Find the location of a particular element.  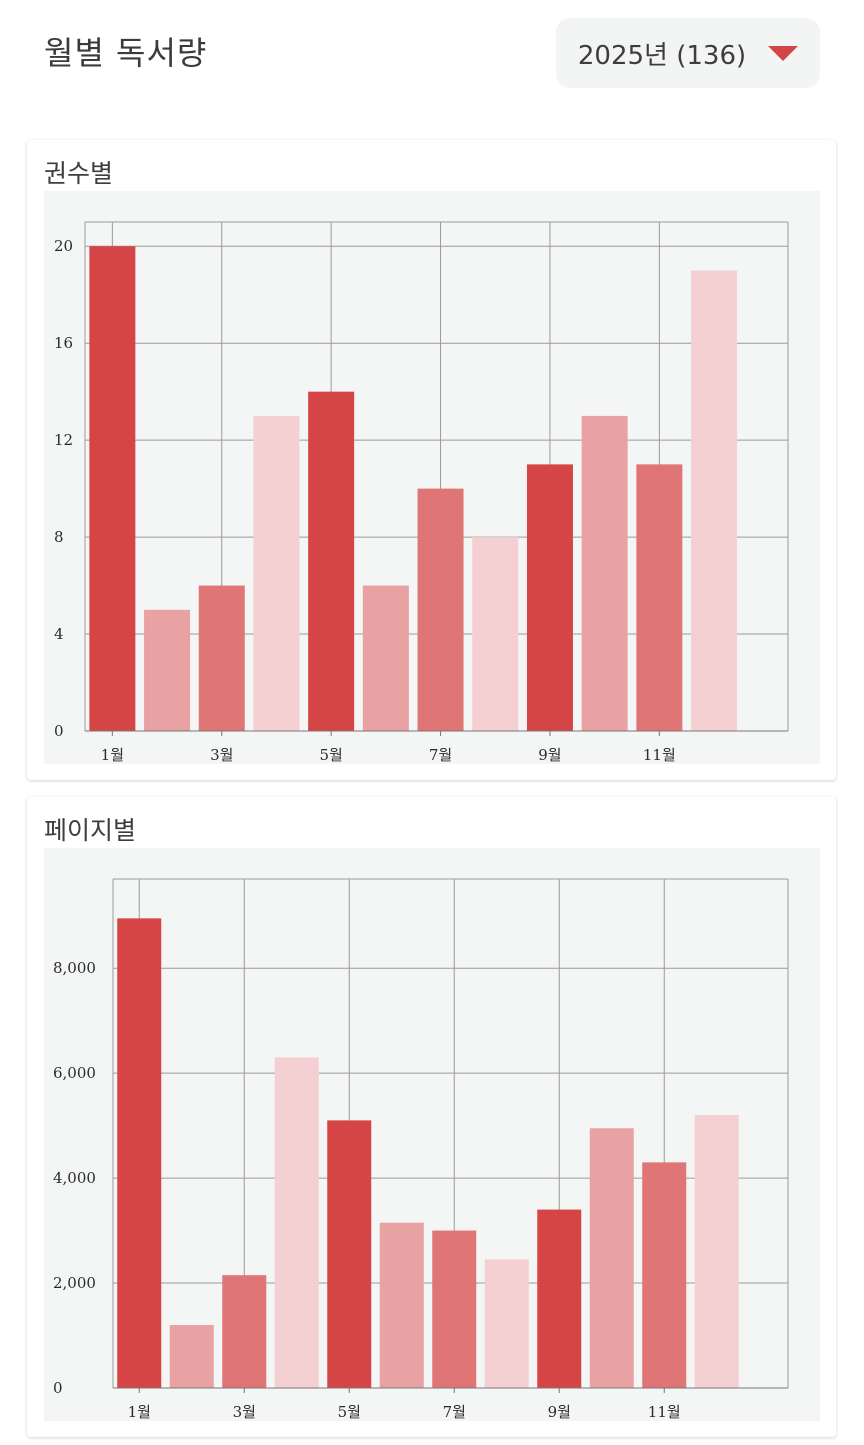

y-tick-label: 12 is located at coordinates (63, 440).